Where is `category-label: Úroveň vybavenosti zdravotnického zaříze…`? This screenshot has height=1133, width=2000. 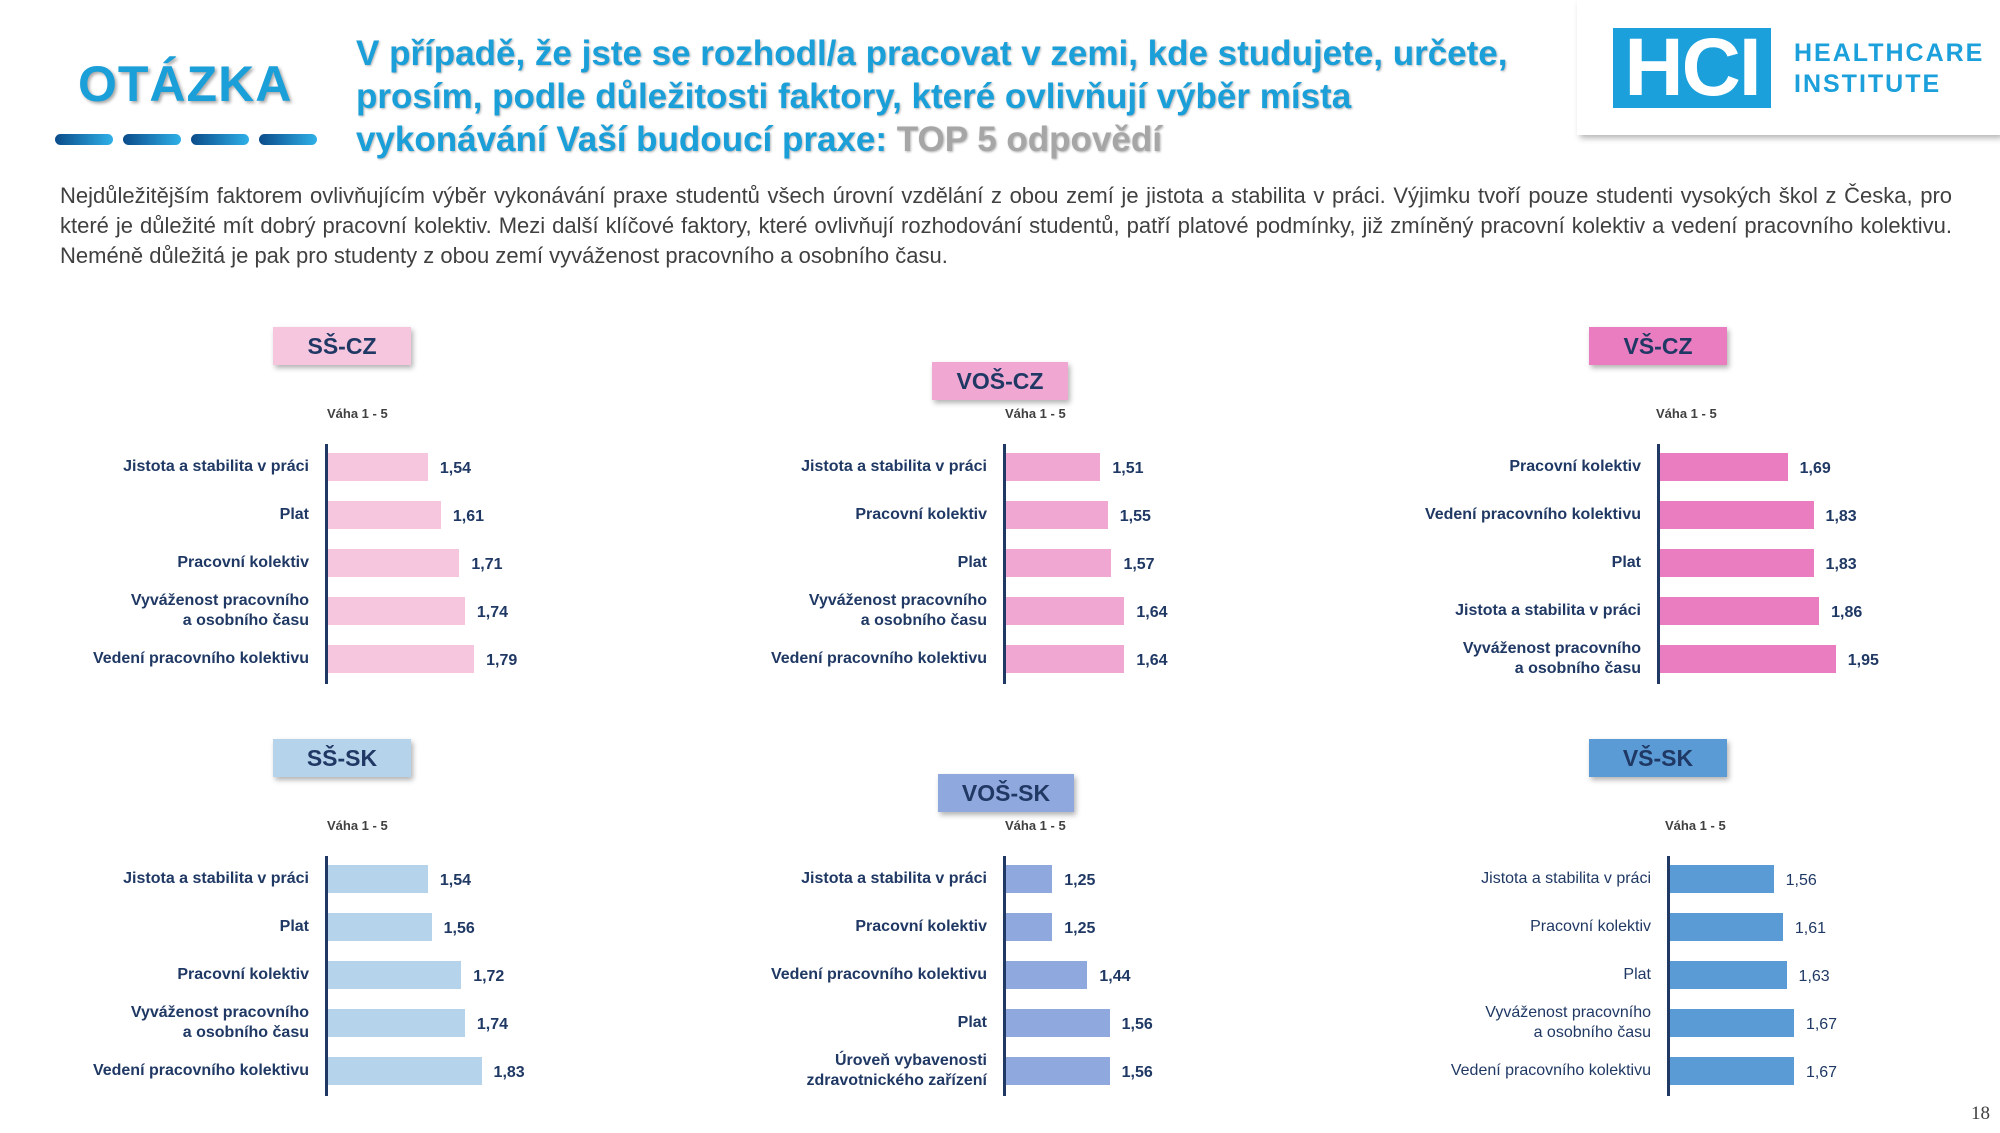 category-label: Úroveň vybavenosti zdravotnického zaříze… is located at coordinates (897, 1070).